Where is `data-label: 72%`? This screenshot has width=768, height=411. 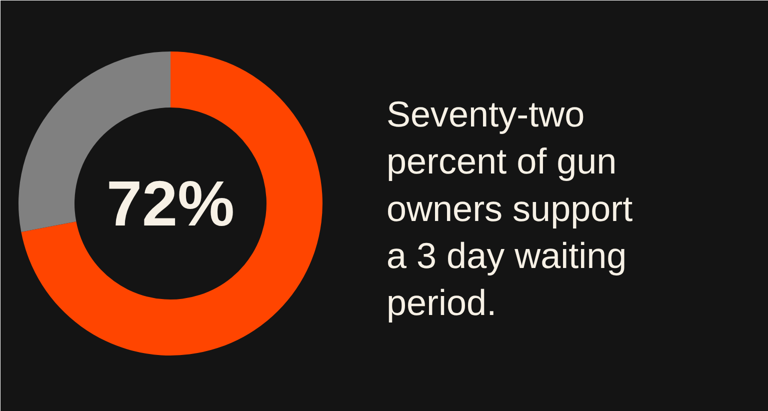
data-label: 72% is located at coordinates (170, 204).